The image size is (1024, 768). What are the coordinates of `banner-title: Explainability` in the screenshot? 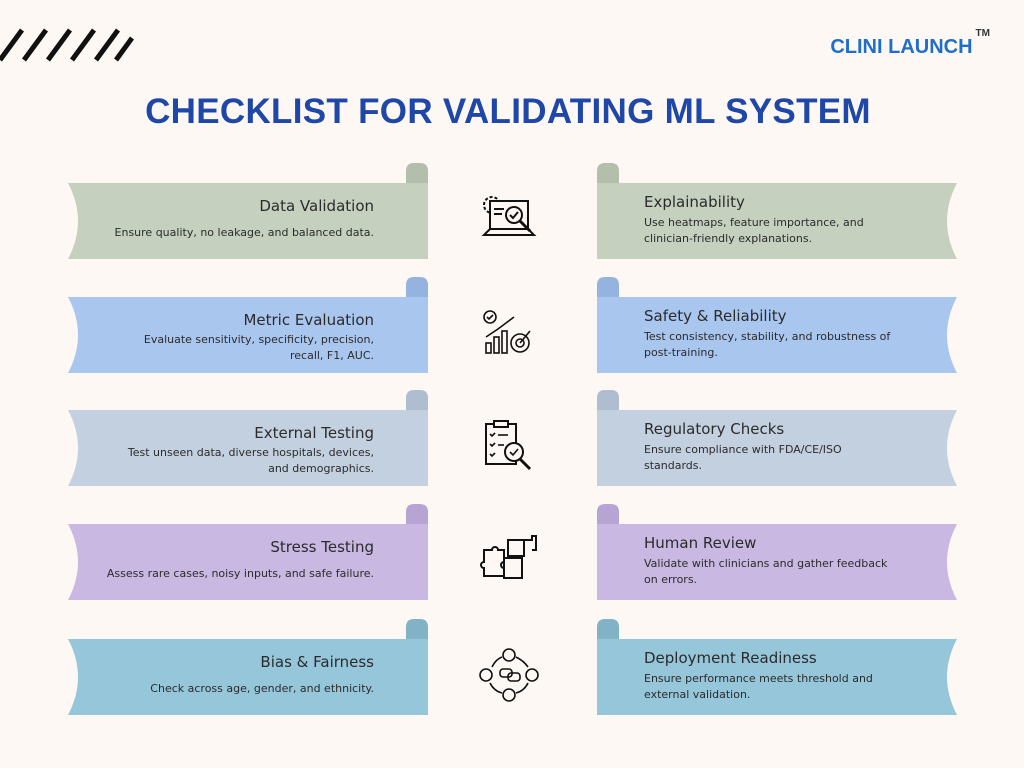 It's located at (694, 202).